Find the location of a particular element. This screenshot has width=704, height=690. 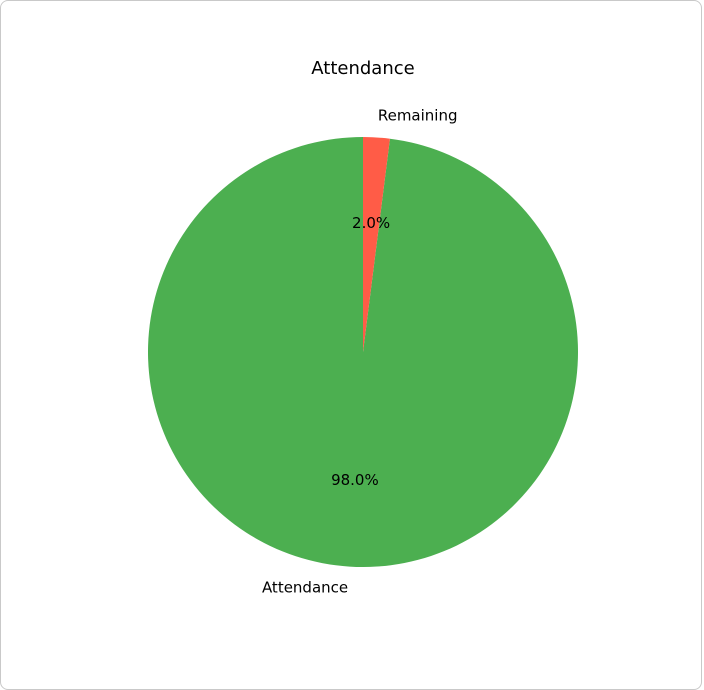

chart-title: Attendance is located at coordinates (362, 68).